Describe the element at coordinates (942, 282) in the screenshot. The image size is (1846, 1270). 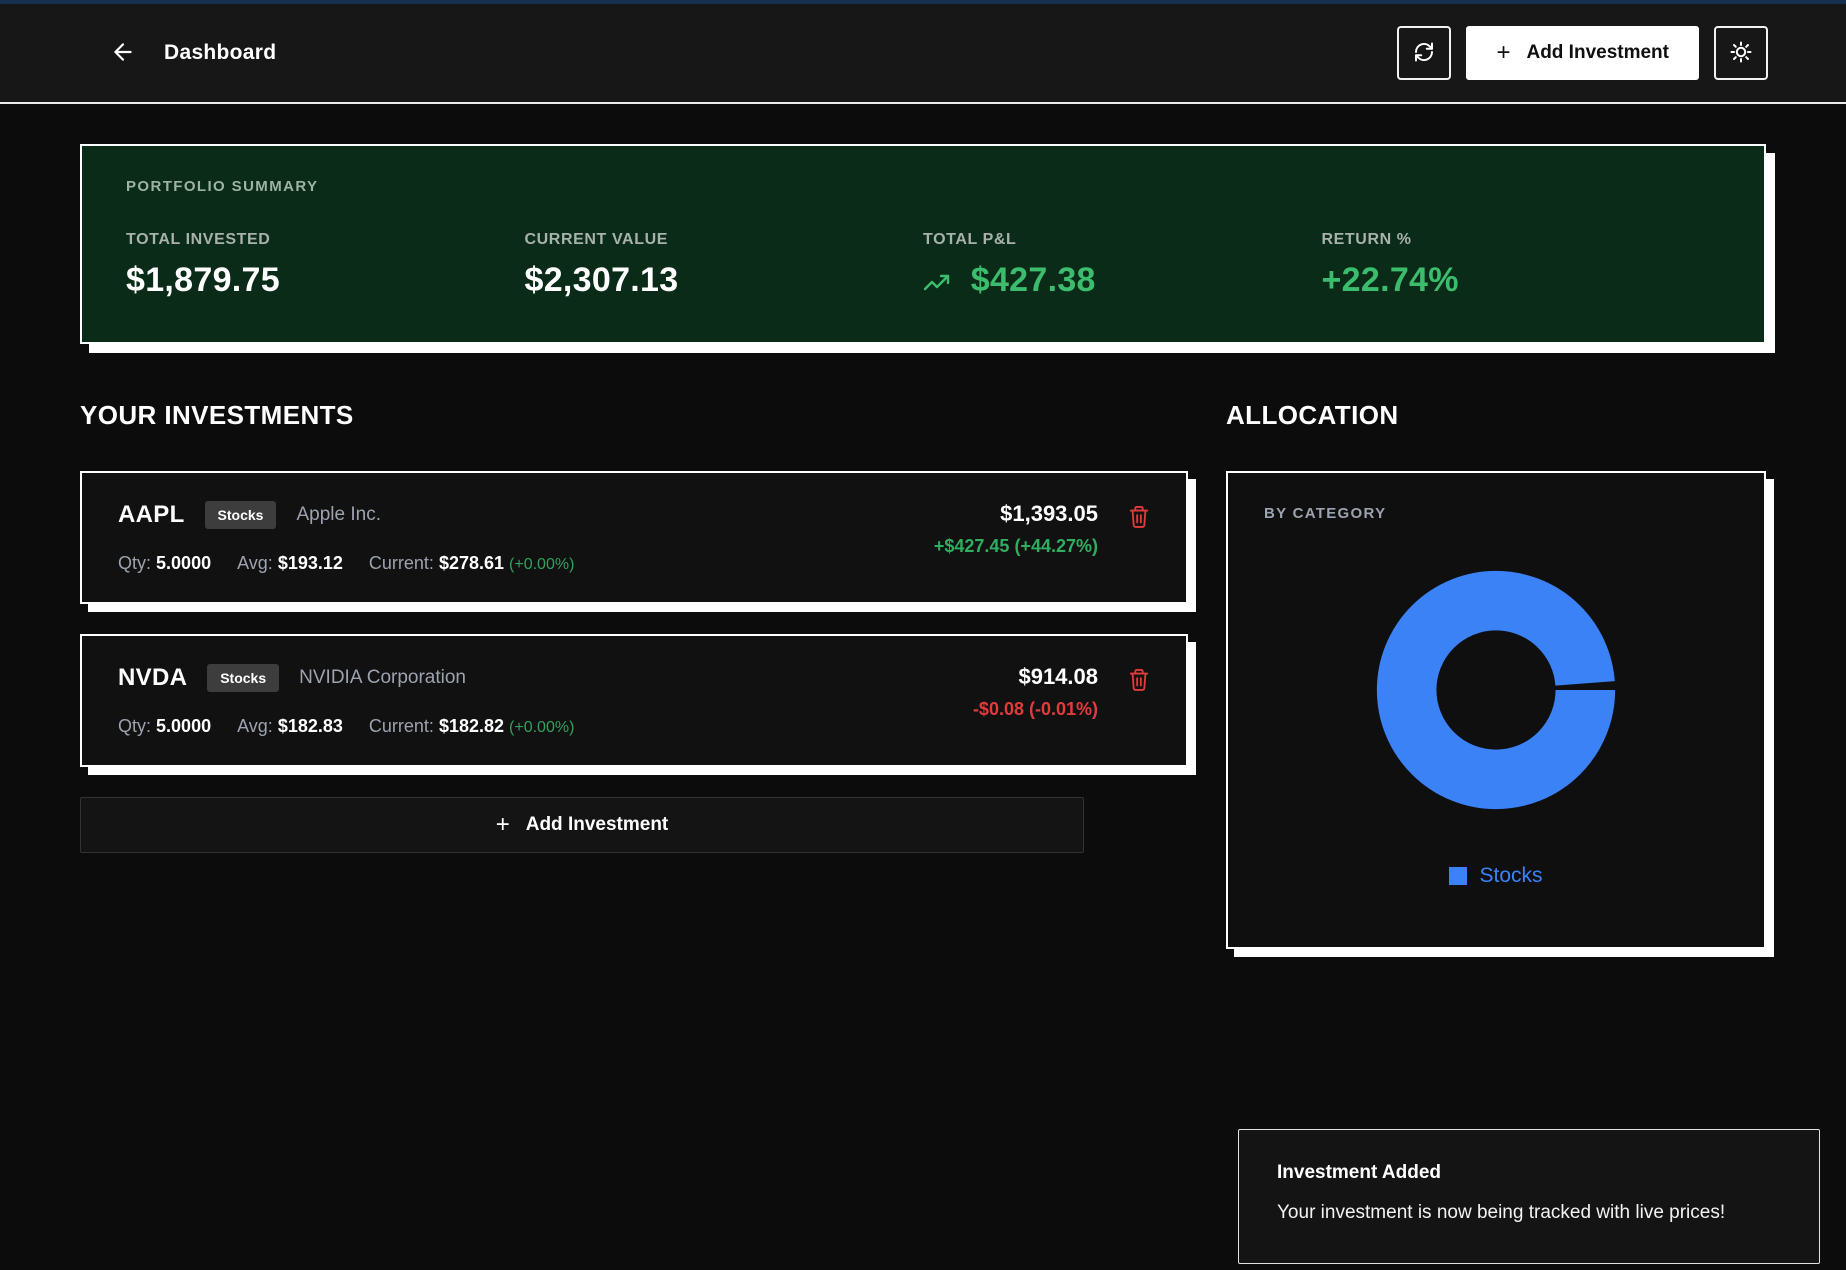
I see `trend-up-icon` at that location.